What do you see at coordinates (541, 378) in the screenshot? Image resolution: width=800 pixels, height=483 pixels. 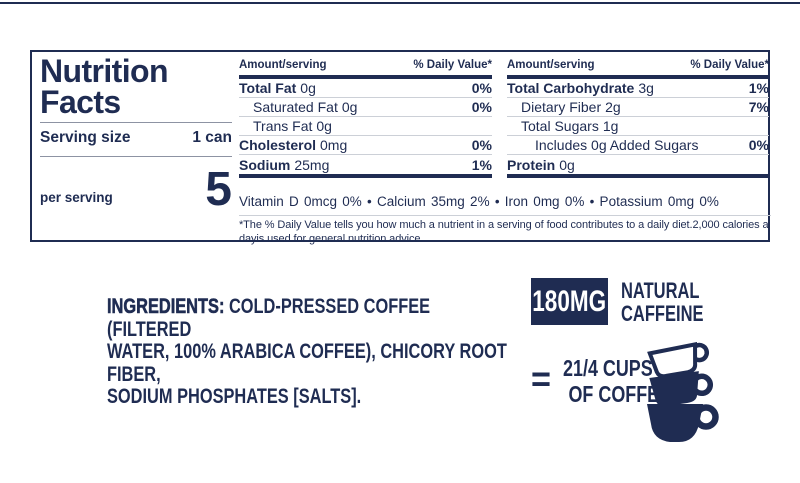 I see `equals-sign: =` at bounding box center [541, 378].